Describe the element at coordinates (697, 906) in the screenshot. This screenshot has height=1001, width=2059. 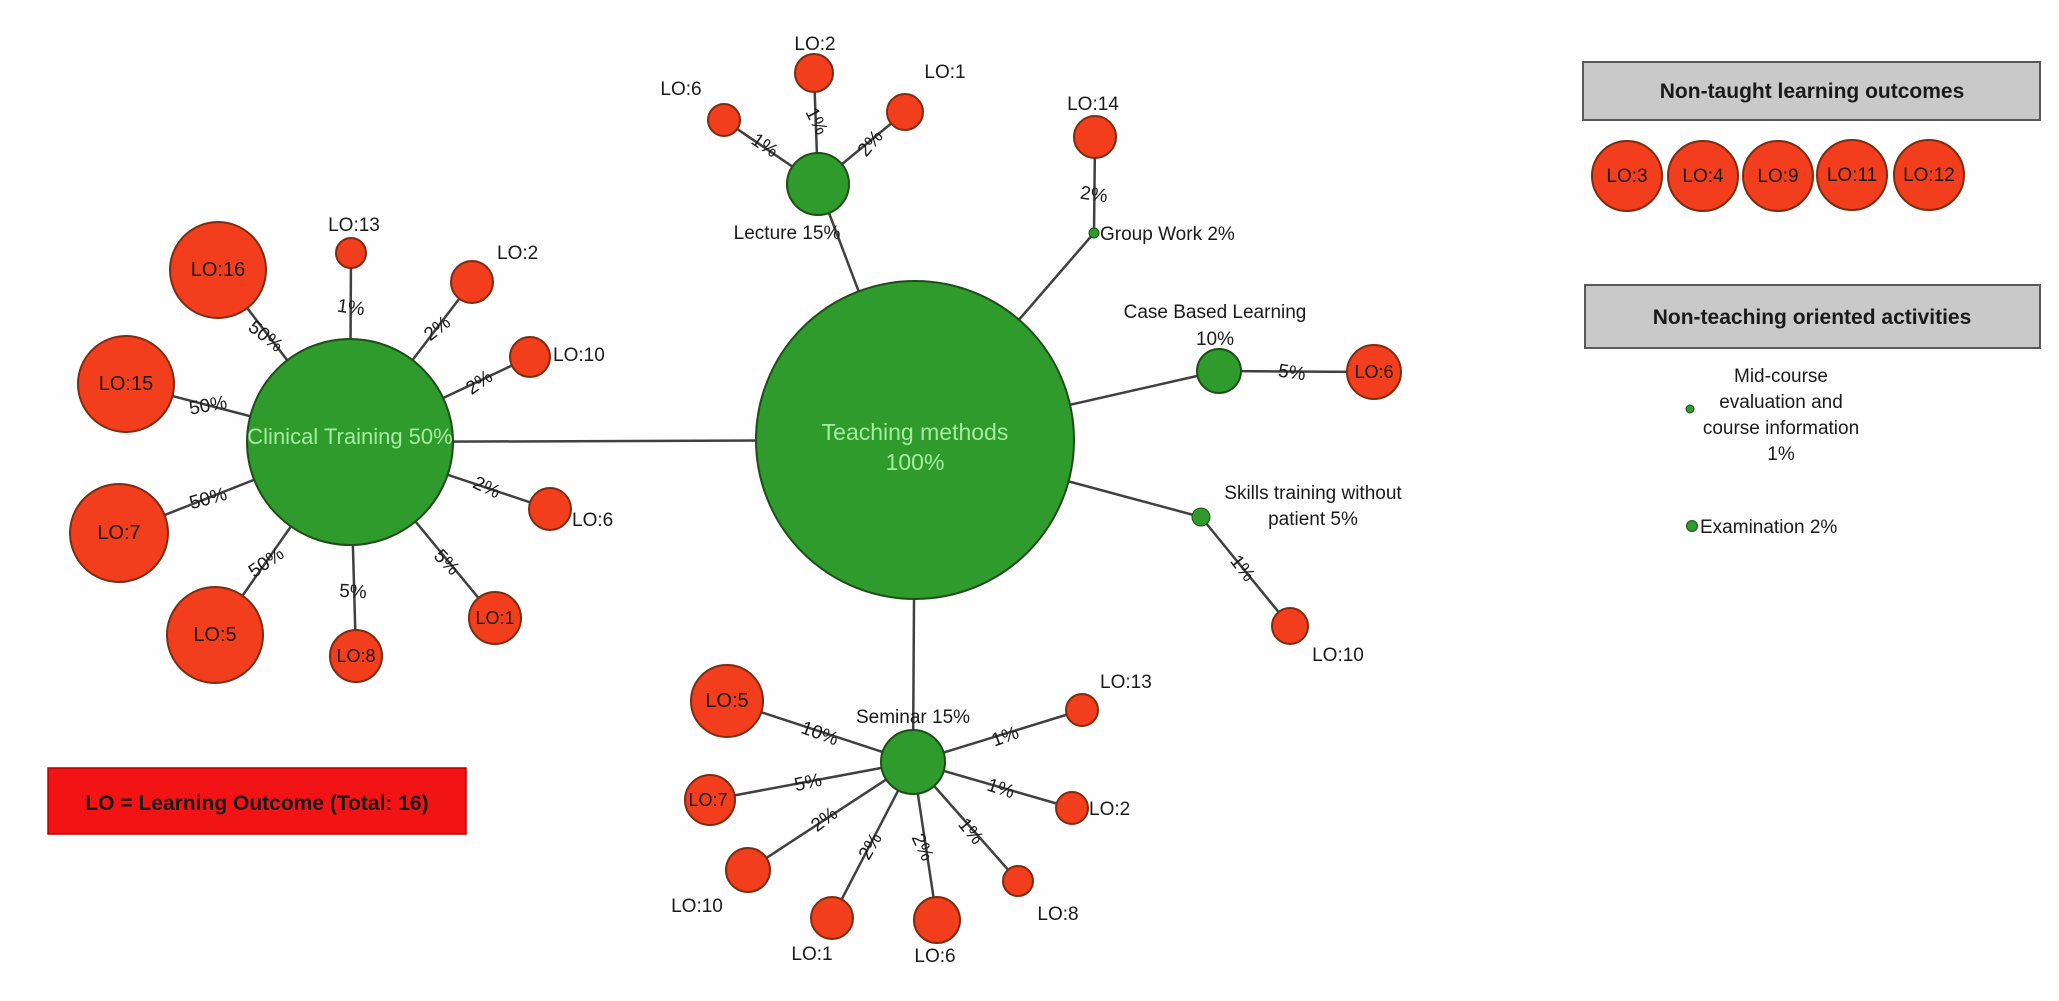
I see `label-lo10-sem: LO:10` at that location.